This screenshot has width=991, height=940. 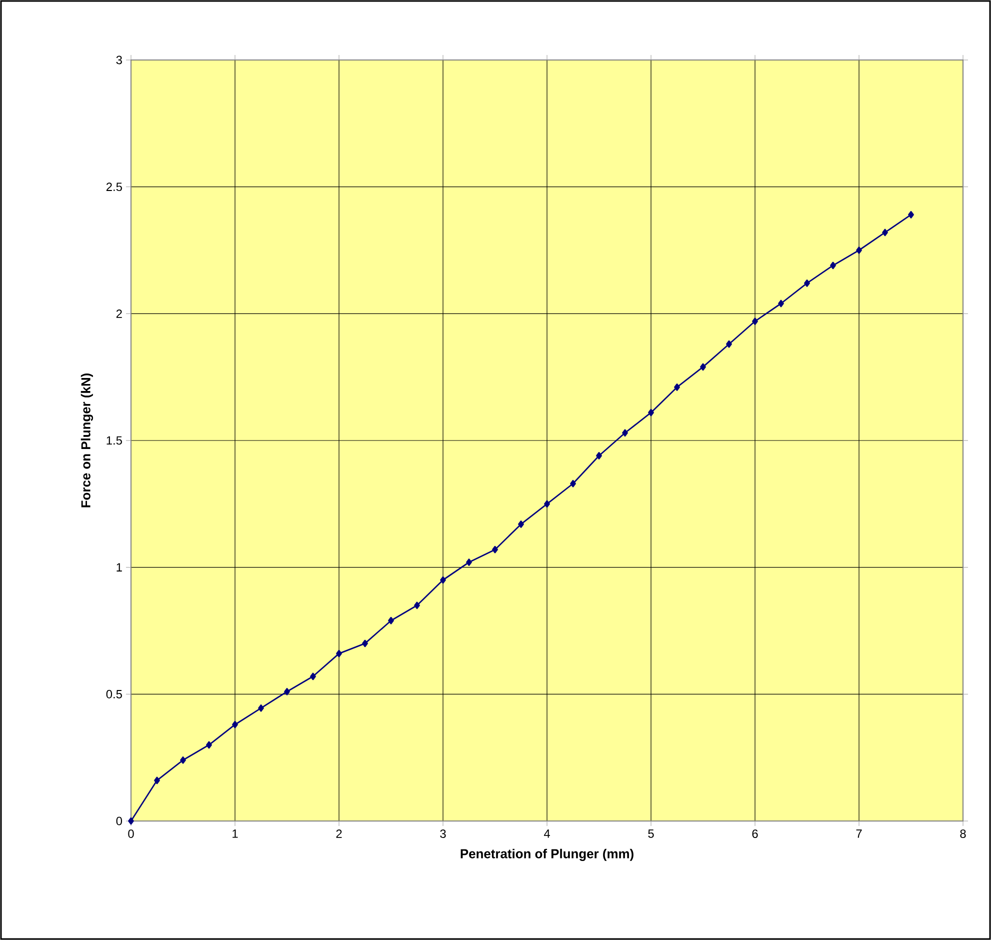 What do you see at coordinates (119, 821) in the screenshot?
I see `y-tick-label: 0` at bounding box center [119, 821].